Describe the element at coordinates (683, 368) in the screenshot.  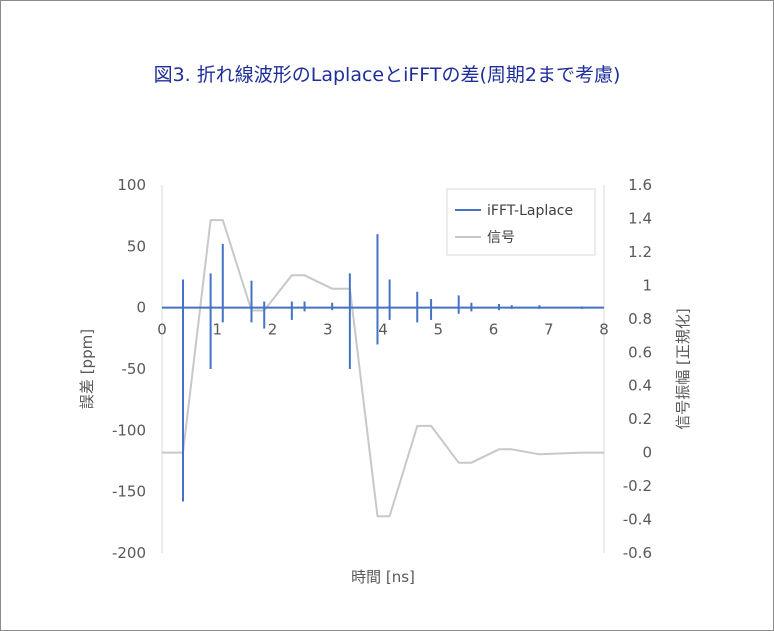
I see `y-right-axis-label: 信号振幅 [正規化]` at that location.